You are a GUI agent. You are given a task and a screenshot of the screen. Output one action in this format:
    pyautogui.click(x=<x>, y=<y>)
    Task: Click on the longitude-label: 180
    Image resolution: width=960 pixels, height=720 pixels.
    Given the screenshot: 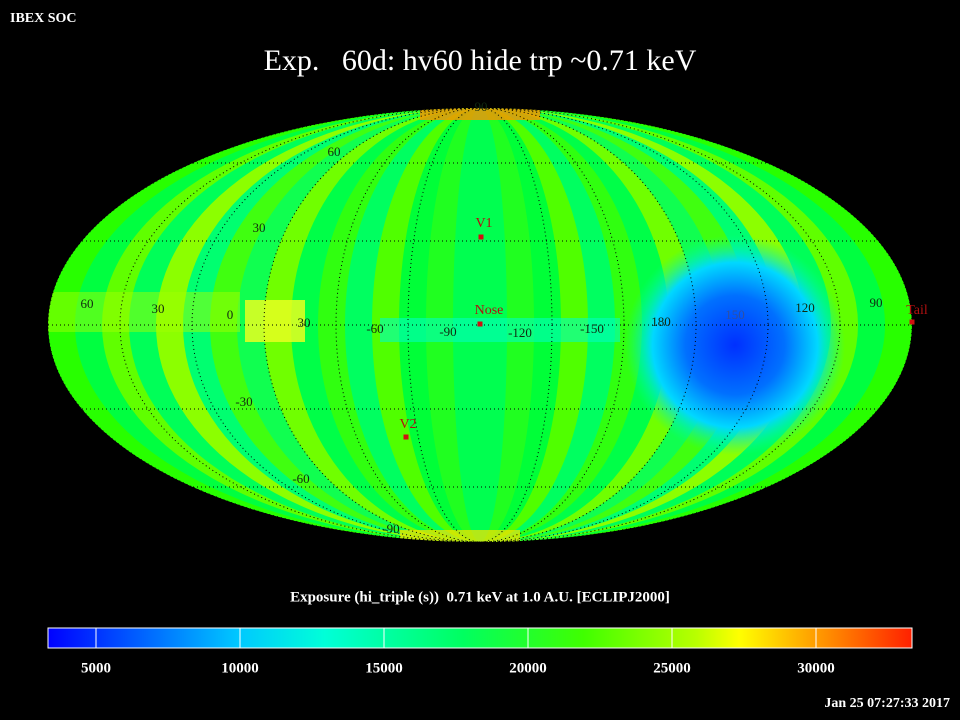 What is the action you would take?
    pyautogui.click(x=661, y=321)
    